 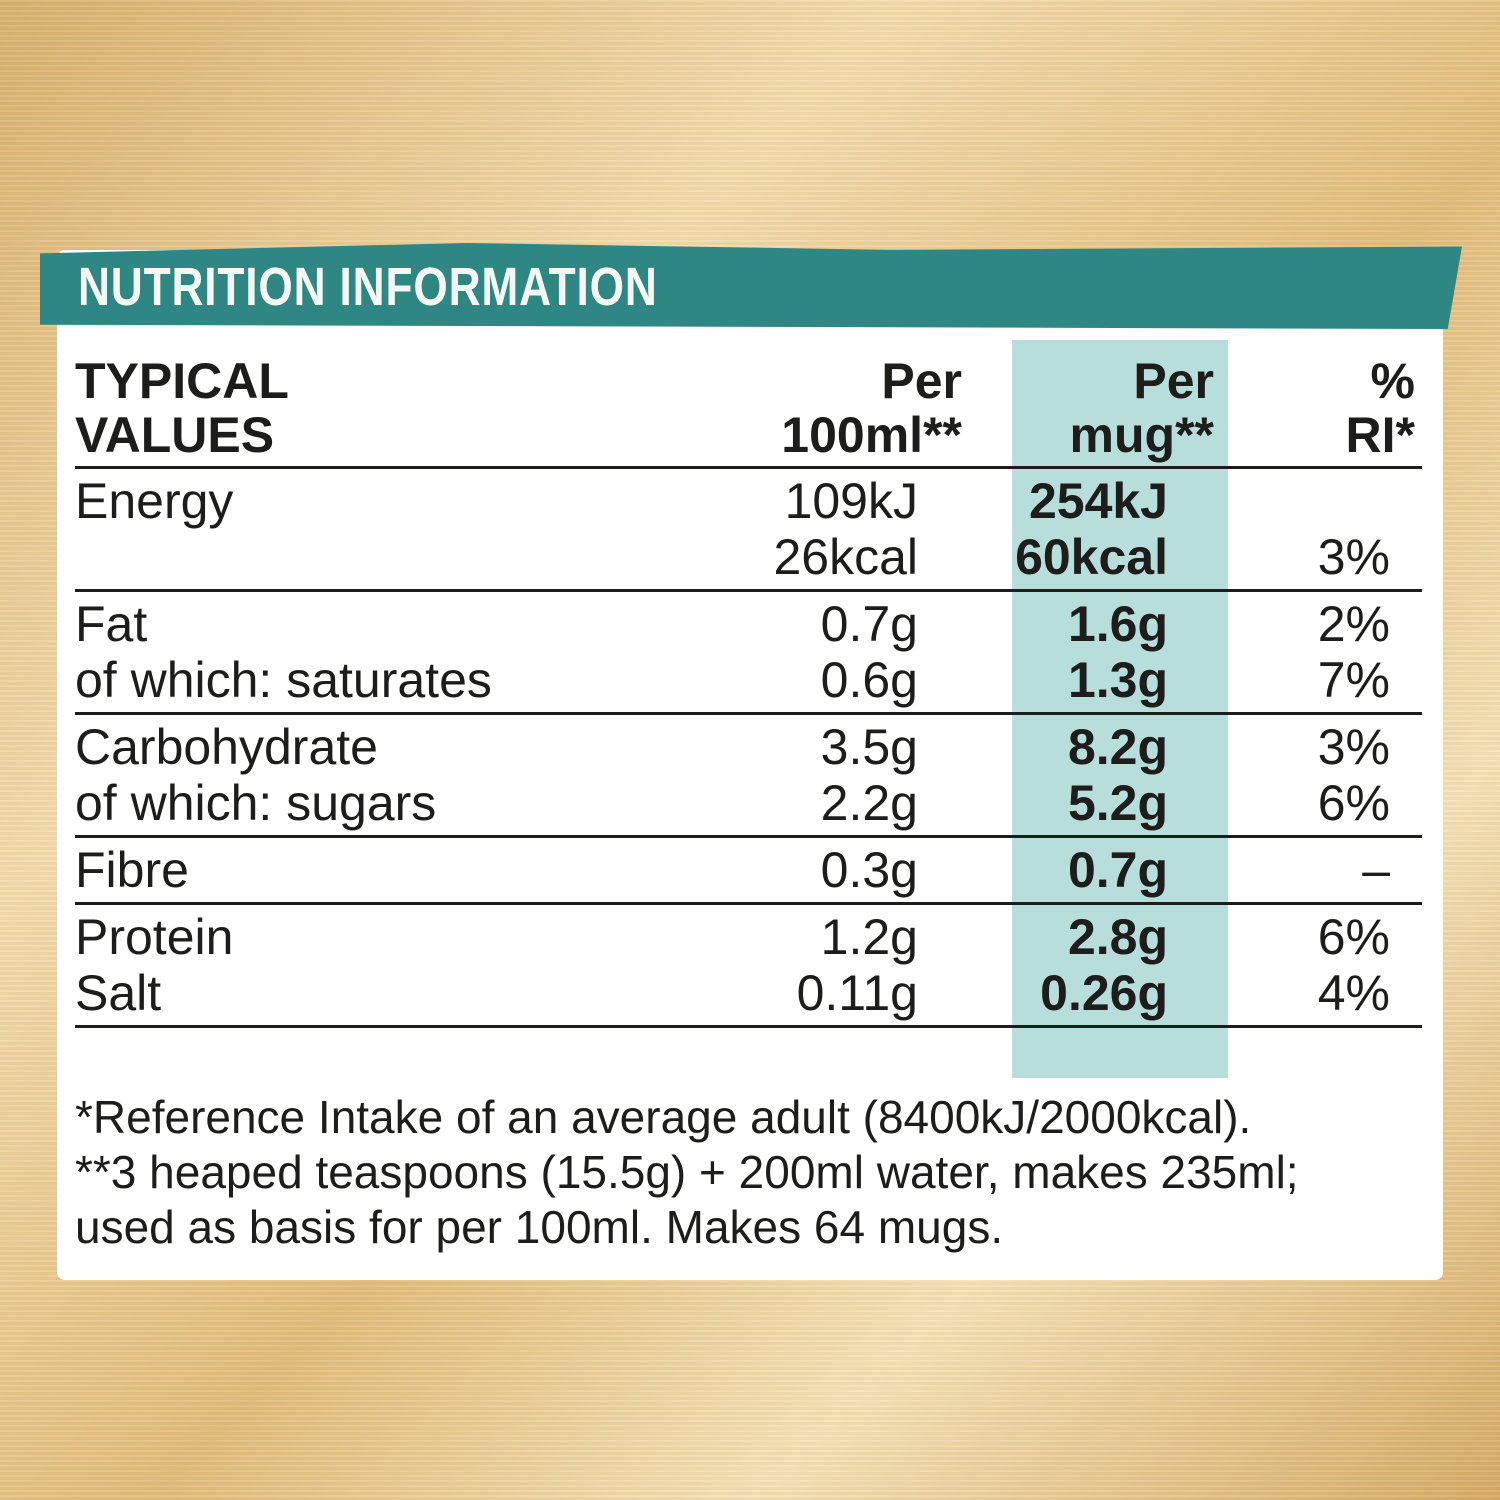 What do you see at coordinates (1117, 937) in the screenshot?
I see `cell: 2.8g` at bounding box center [1117, 937].